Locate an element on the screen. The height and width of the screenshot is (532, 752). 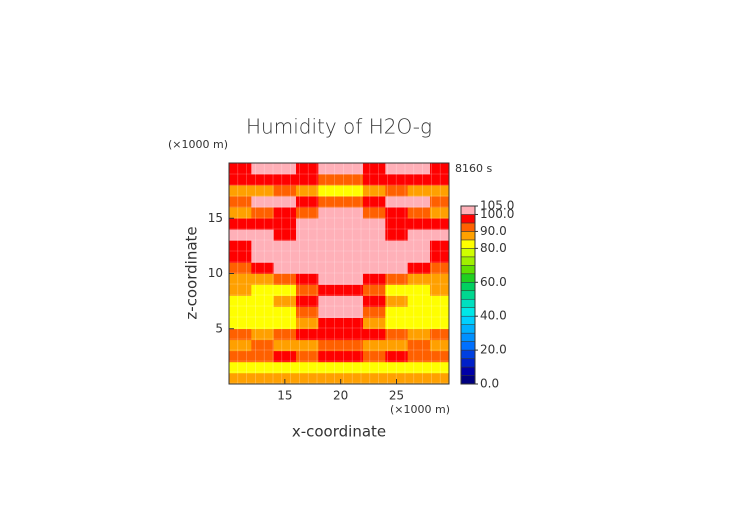
colorbar-tick-label: 105.0 is located at coordinates (497, 206).